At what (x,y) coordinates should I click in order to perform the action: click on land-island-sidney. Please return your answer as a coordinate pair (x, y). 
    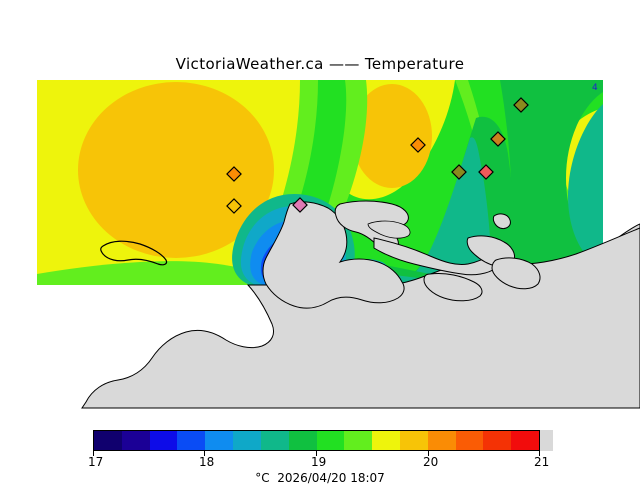
    Looking at the image, I should click on (516, 273).